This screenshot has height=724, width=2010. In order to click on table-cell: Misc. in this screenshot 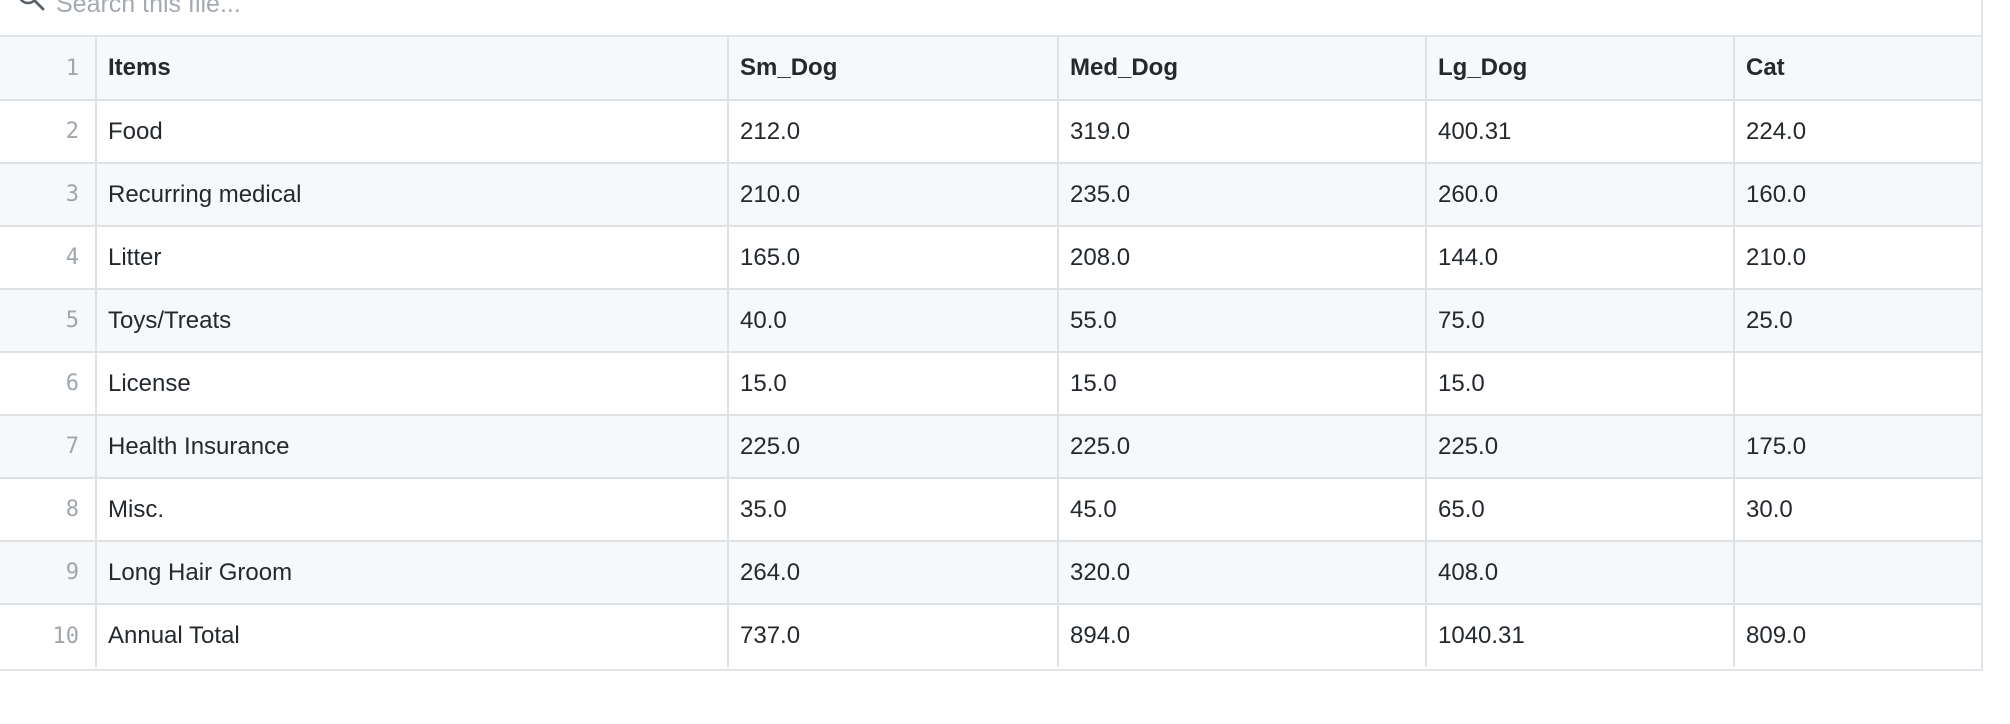, I will do `click(412, 509)`.